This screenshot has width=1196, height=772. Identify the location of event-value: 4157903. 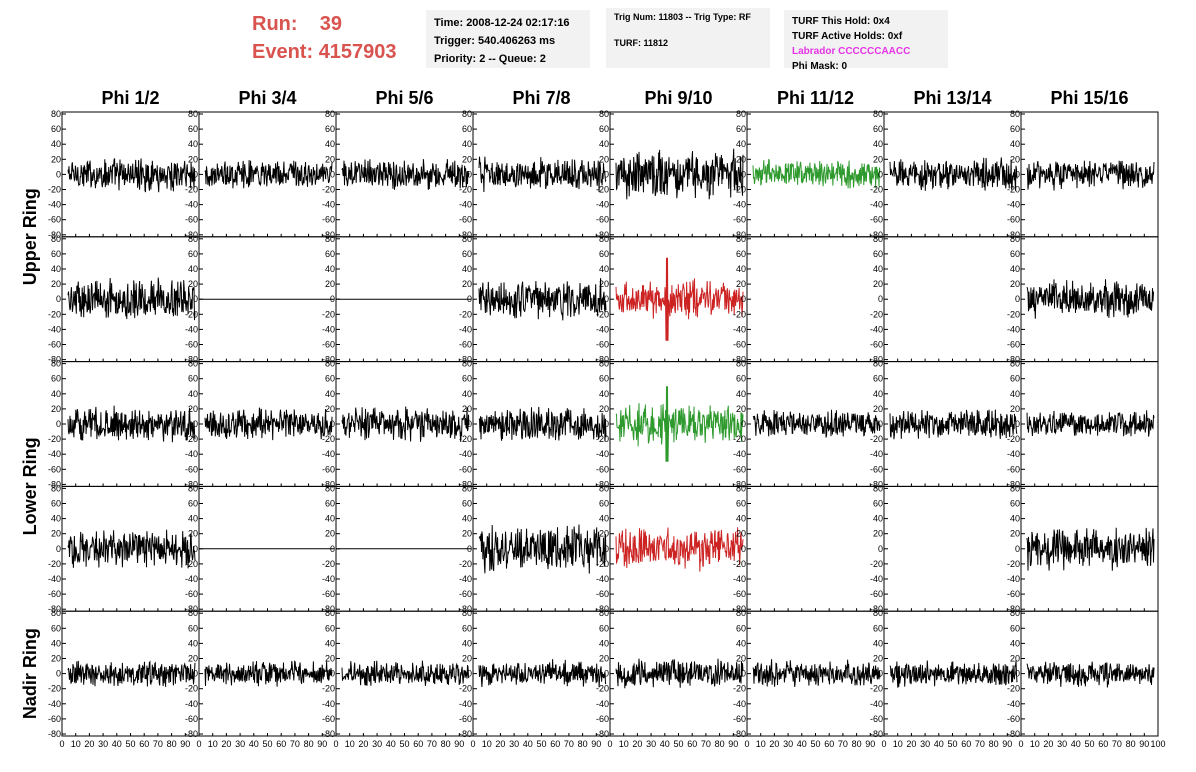
(357, 52).